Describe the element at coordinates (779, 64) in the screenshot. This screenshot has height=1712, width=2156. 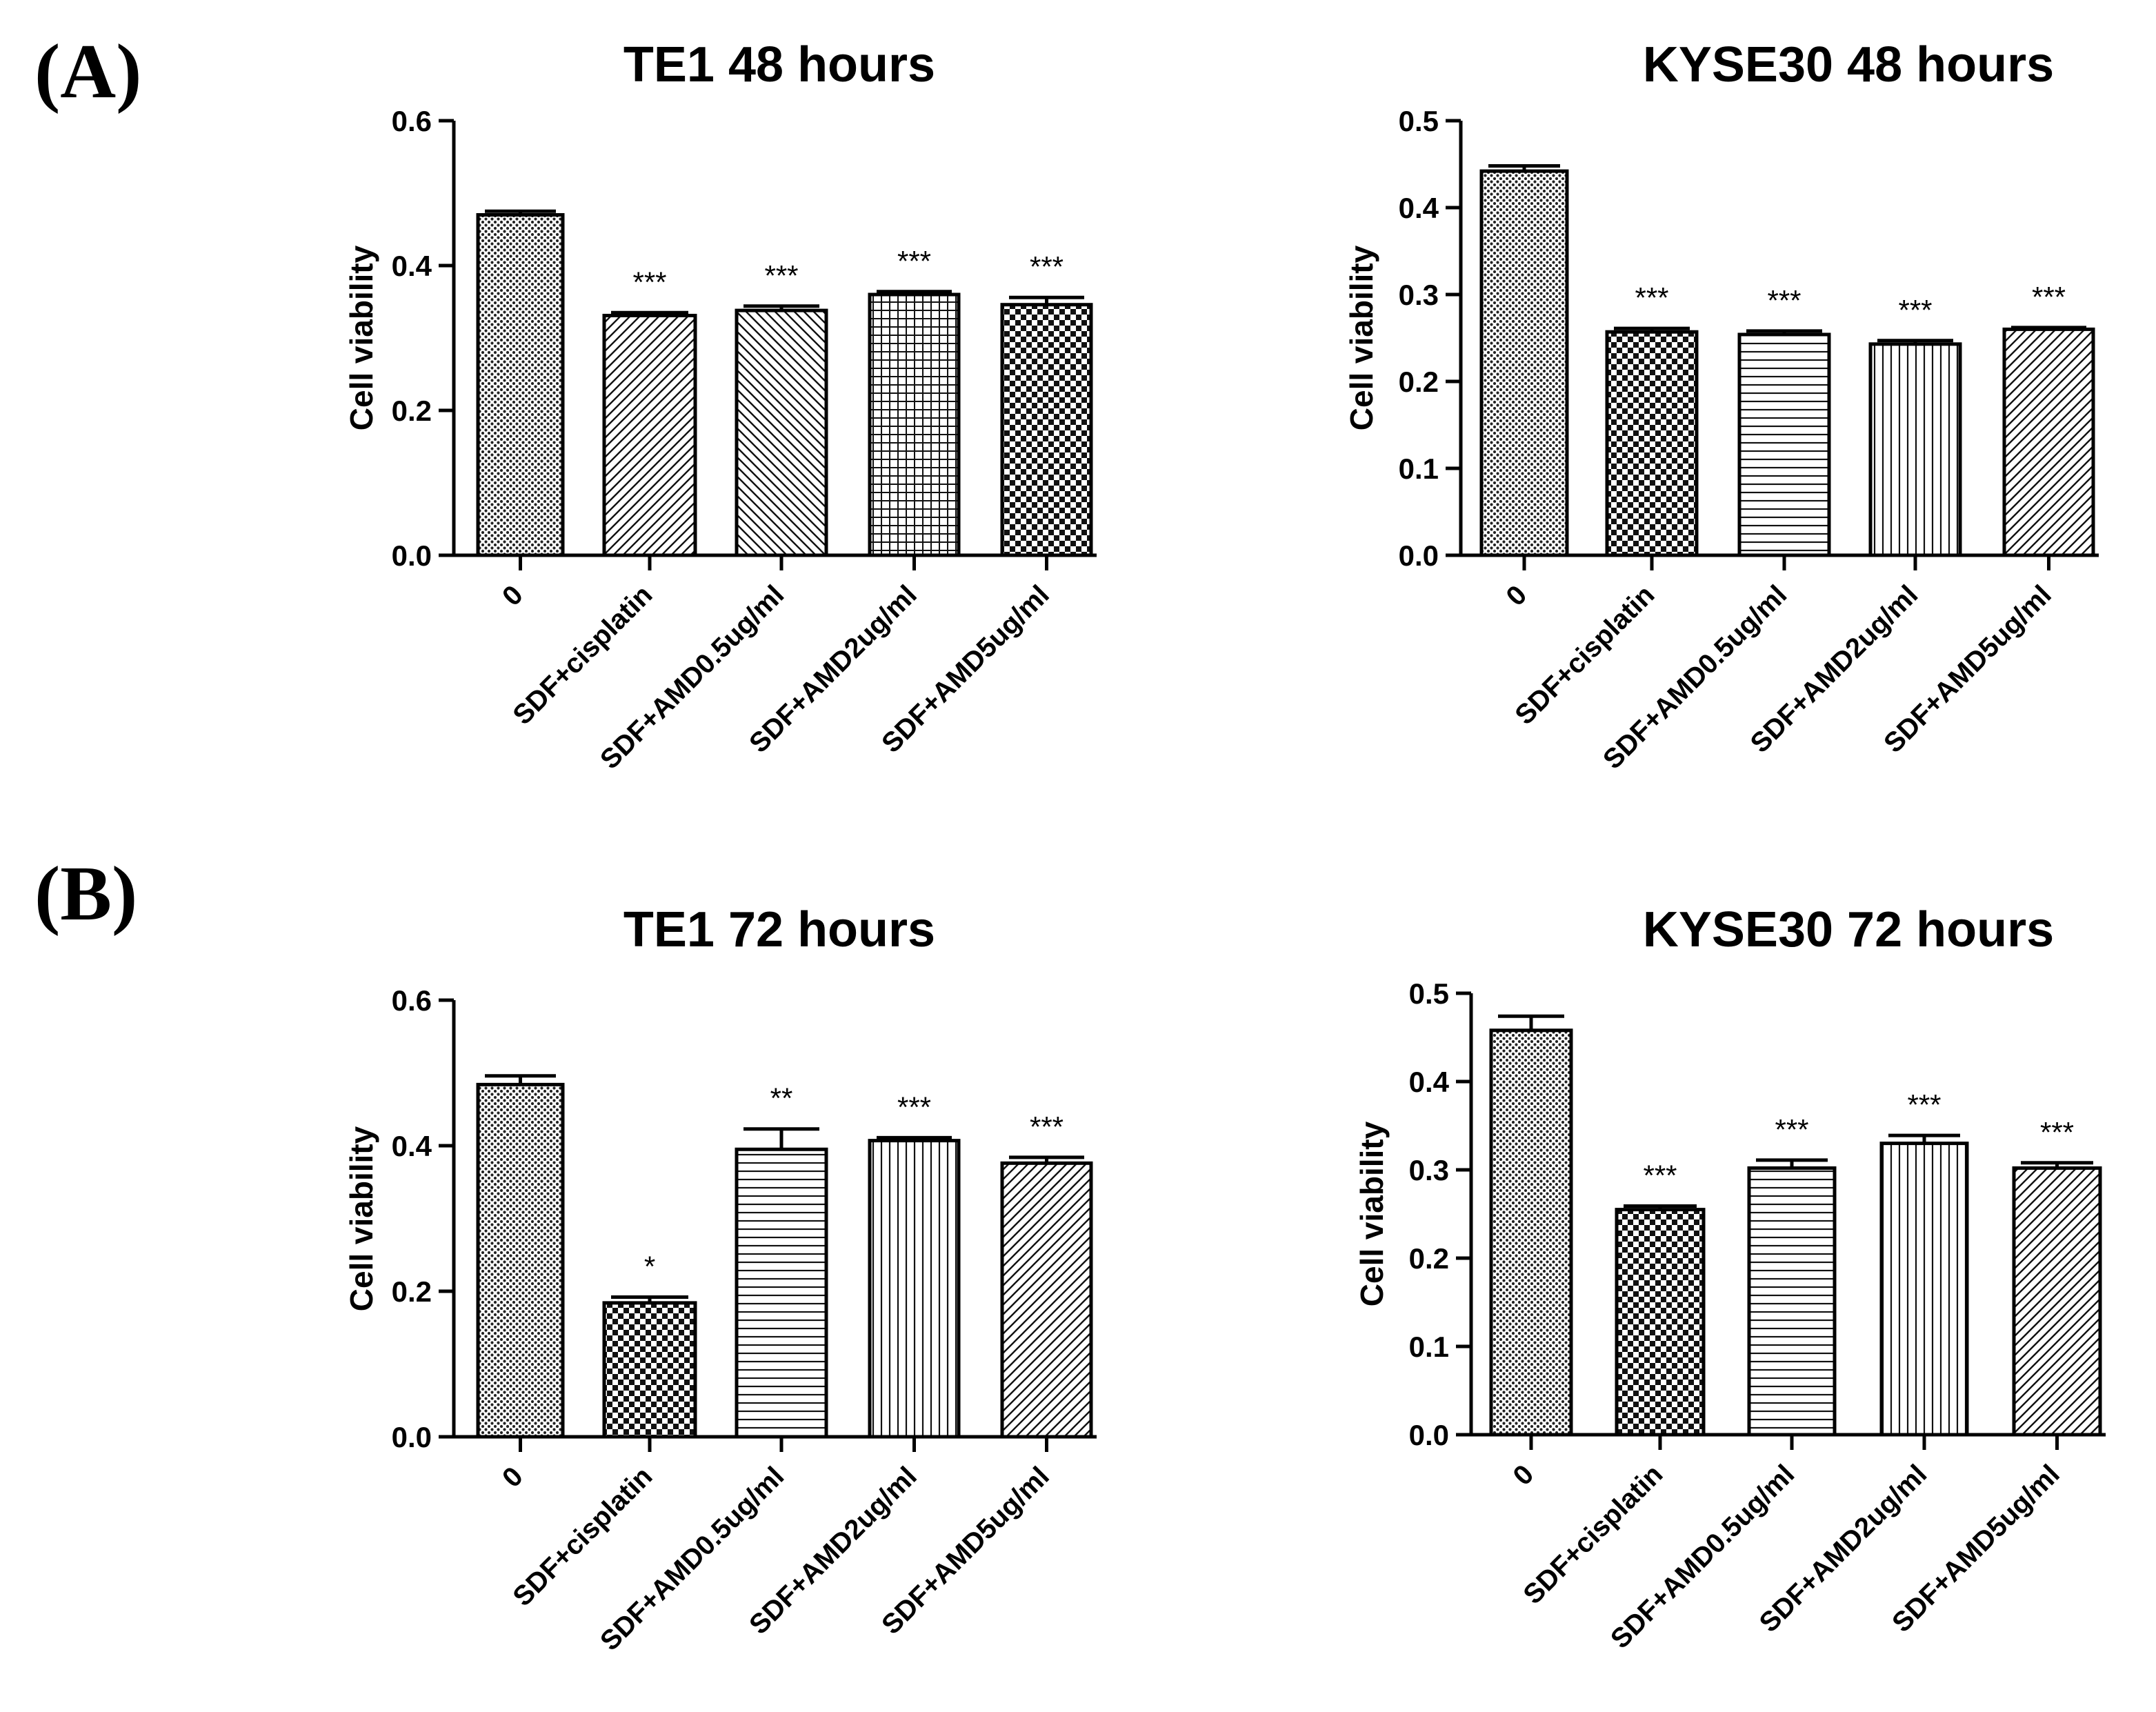
I see `chart-title: TE1 48 hours` at that location.